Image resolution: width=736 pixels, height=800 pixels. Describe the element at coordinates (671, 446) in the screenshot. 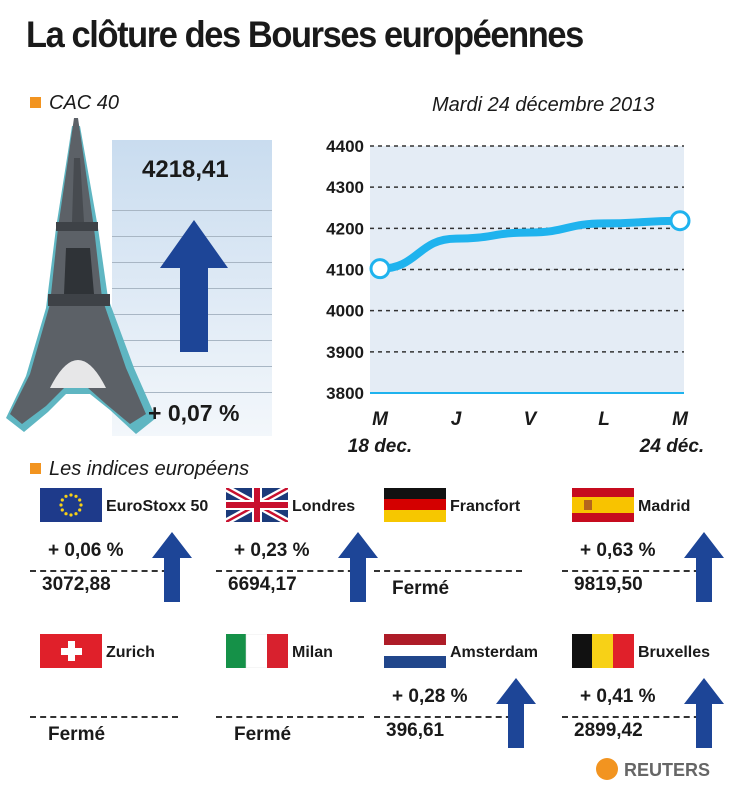

I see `x-tick-sublabel: 24 déc.` at that location.